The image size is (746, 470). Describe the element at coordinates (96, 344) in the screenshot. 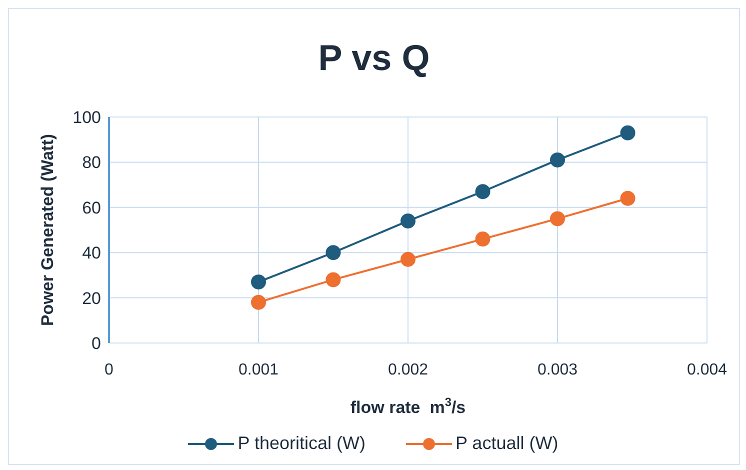

I see `y-tick-label: 0` at that location.